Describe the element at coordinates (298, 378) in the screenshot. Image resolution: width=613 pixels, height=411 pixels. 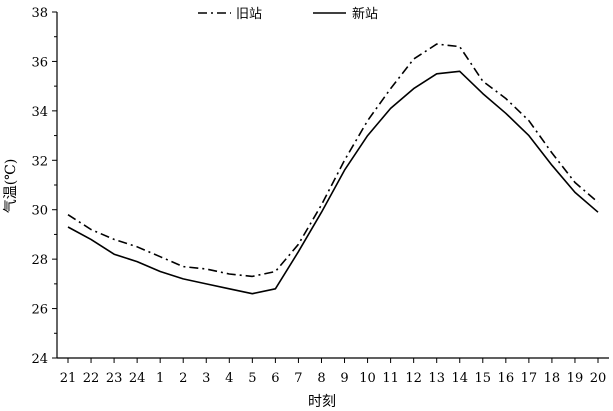
I see `x-tick-label: 7` at that location.